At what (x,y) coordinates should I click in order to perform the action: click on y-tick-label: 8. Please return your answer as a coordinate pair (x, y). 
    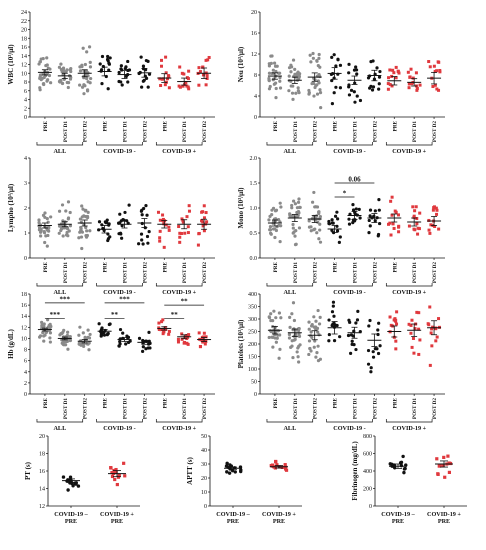
    Looking at the image, I should click on (25, 83).